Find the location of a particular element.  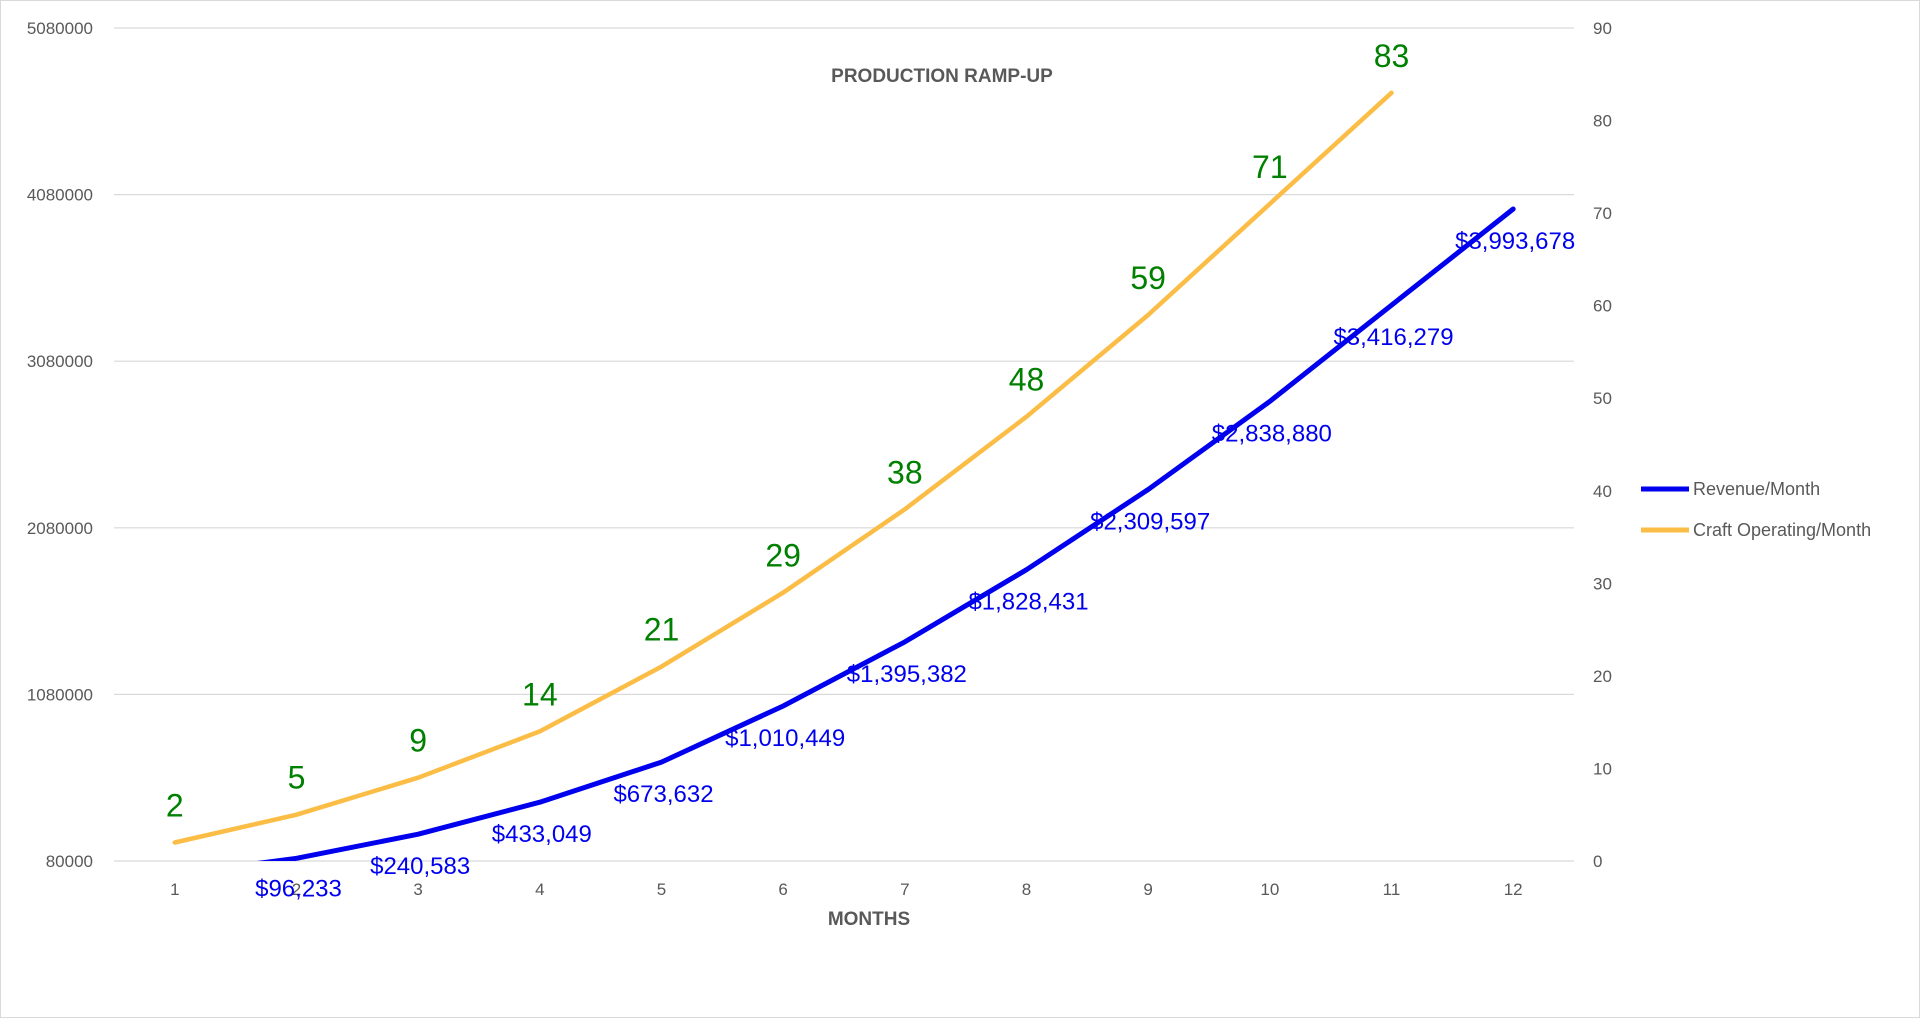

craft-data-label: 5 is located at coordinates (297, 778).